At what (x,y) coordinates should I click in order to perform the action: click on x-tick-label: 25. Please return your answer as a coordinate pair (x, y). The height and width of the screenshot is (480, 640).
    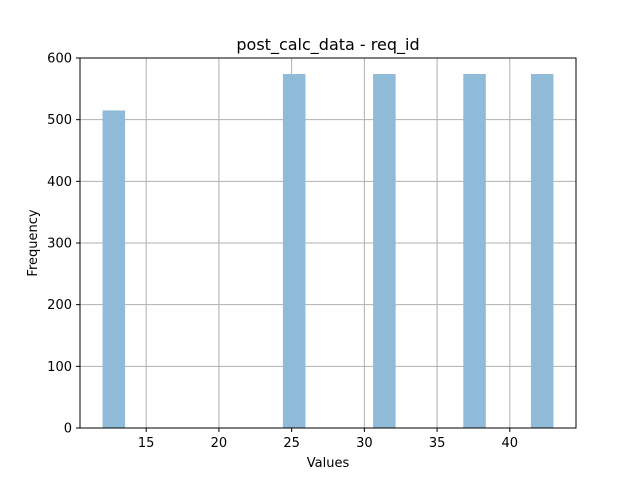
    Looking at the image, I should click on (291, 443).